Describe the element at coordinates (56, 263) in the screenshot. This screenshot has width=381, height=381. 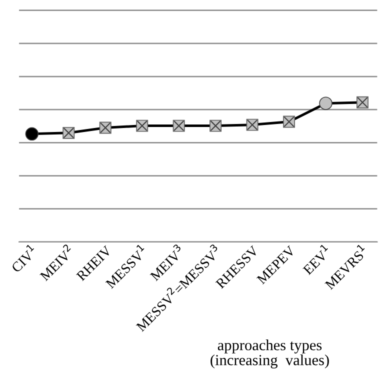
I see `x-tick-label: MEIV$^{2}$` at that location.